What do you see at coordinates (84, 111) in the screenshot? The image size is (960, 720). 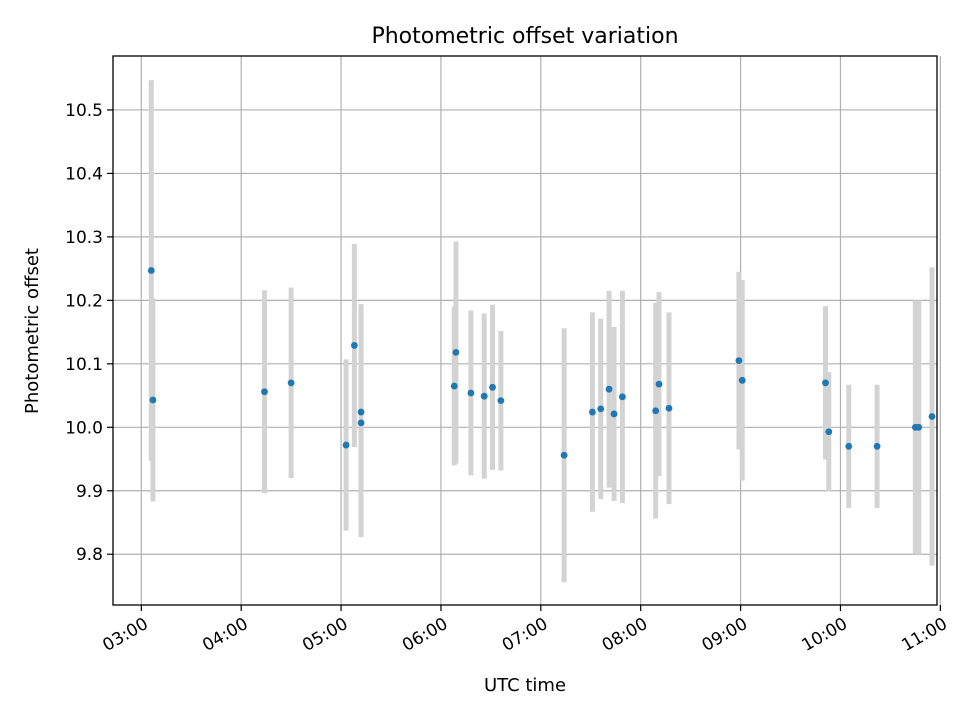 I see `y-tick-label: 10.5` at bounding box center [84, 111].